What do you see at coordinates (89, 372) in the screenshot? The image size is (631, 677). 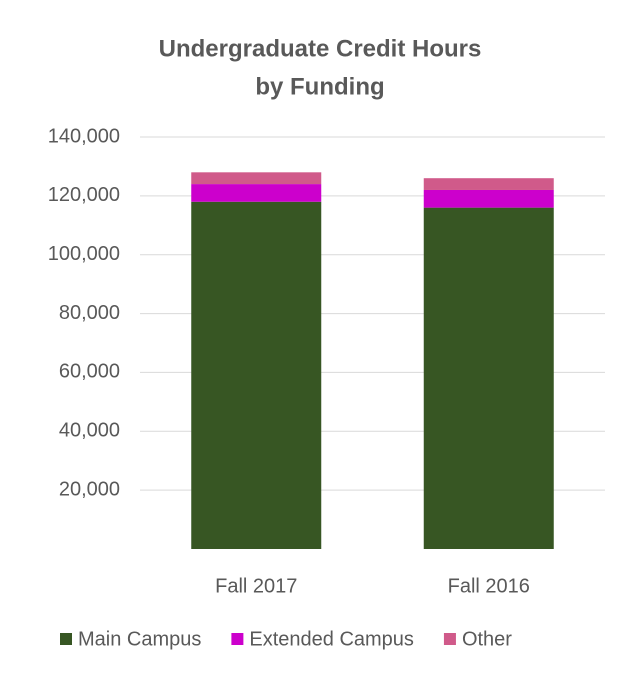 I see `y-tick-label: 60,000` at bounding box center [89, 372].